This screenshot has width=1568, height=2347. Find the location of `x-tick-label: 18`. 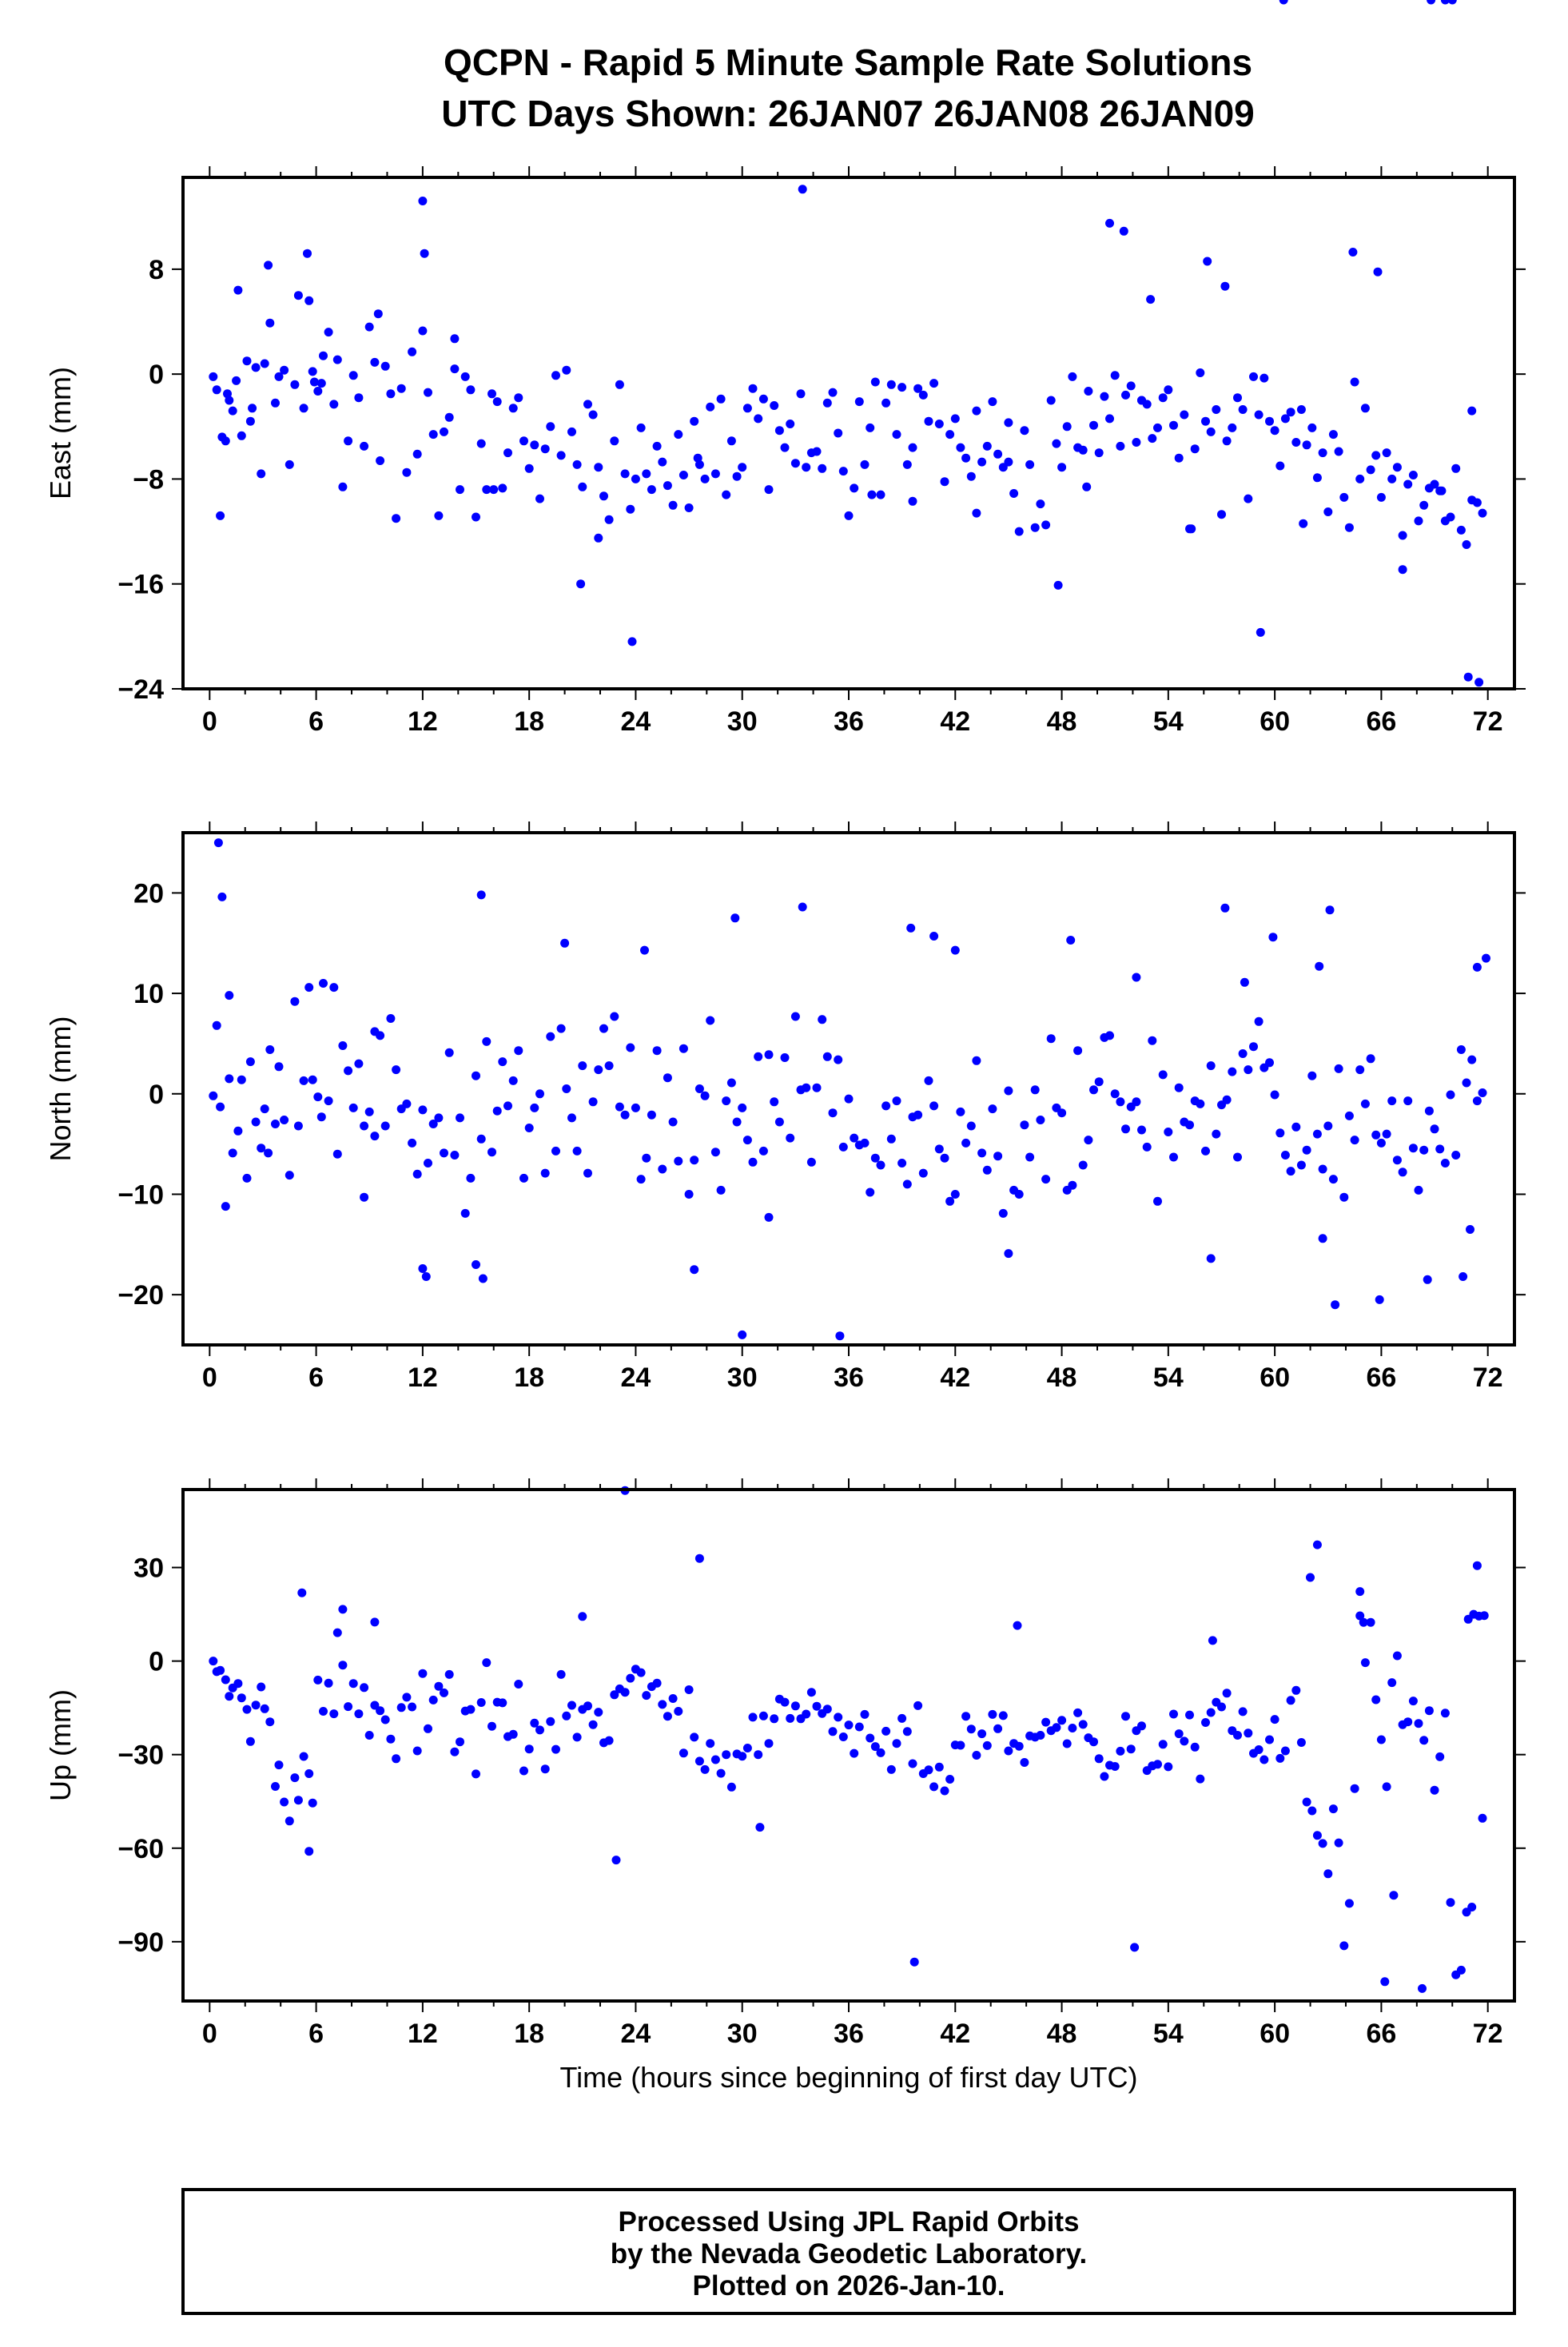

x-tick-label: 18 is located at coordinates (529, 2034).